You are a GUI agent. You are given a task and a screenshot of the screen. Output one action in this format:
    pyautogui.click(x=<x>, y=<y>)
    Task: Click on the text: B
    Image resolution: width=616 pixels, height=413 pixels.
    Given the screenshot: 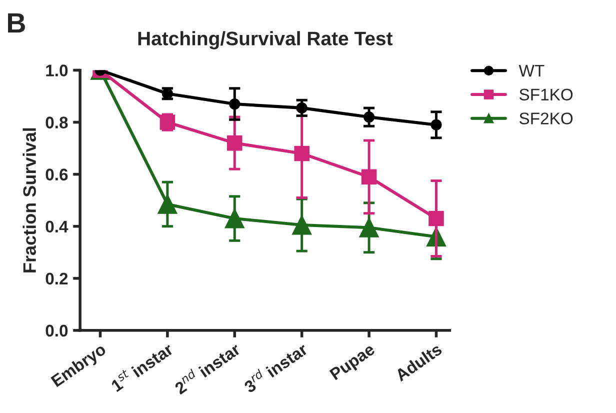 What is the action you would take?
    pyautogui.click(x=16, y=23)
    